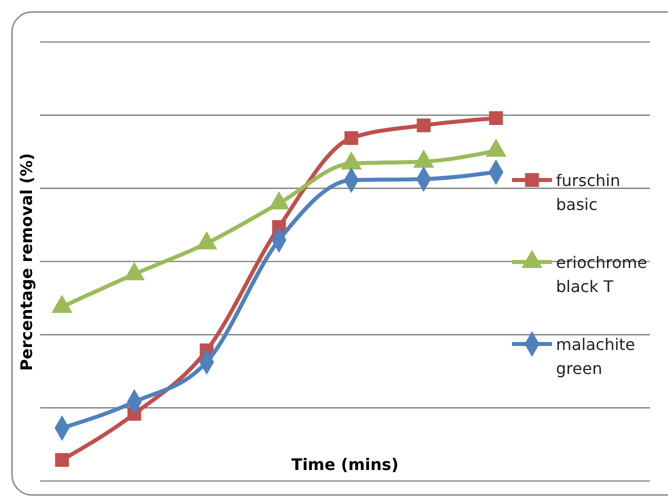  What do you see at coordinates (602, 274) in the screenshot?
I see `legend-label: eriochrome black T` at bounding box center [602, 274].